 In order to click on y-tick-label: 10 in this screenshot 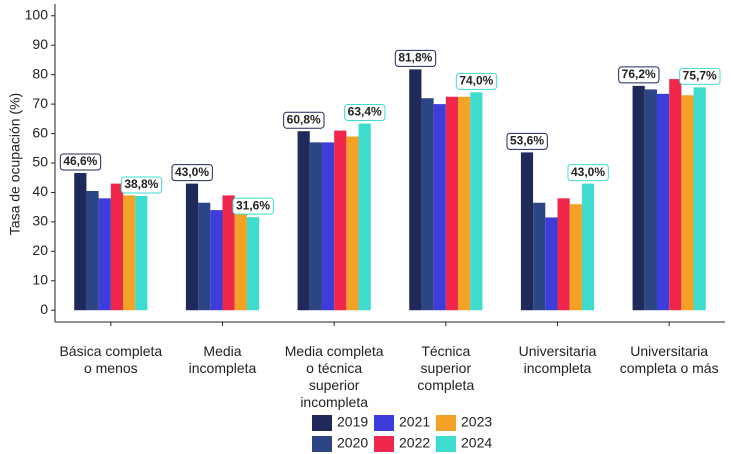, I will do `click(40, 279)`.